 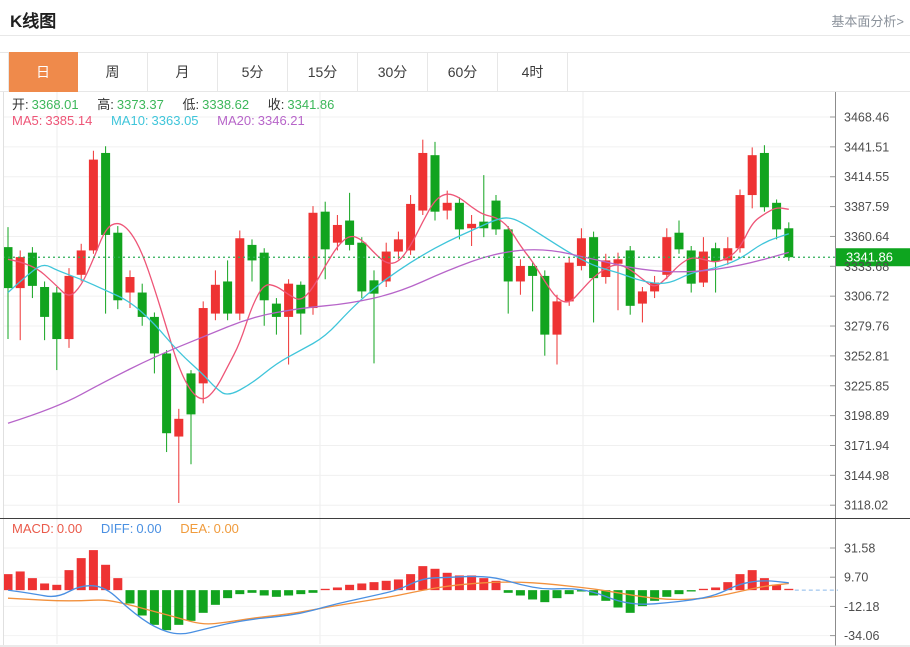 I want to click on ma5-value: 3385.14, so click(x=69, y=120).